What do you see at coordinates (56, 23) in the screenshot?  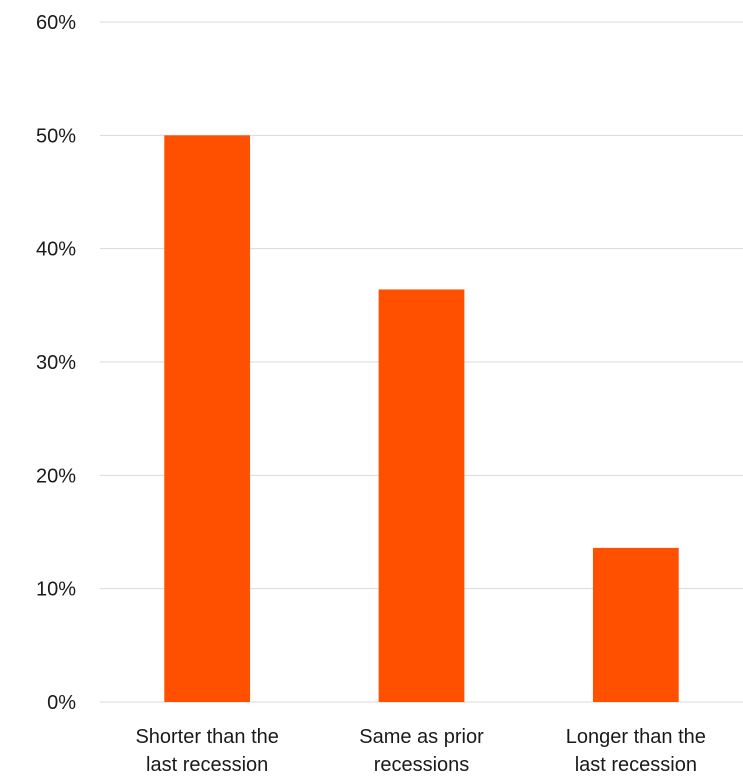 I see `y-tick-label: 60%` at bounding box center [56, 23].